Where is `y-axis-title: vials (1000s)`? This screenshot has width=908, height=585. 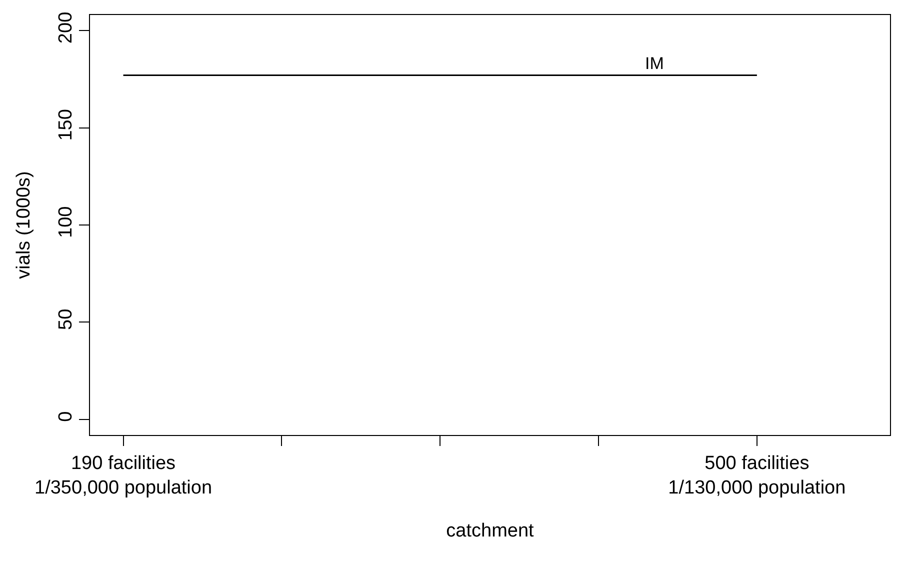
y-axis-title: vials (1000s) is located at coordinates (23, 225).